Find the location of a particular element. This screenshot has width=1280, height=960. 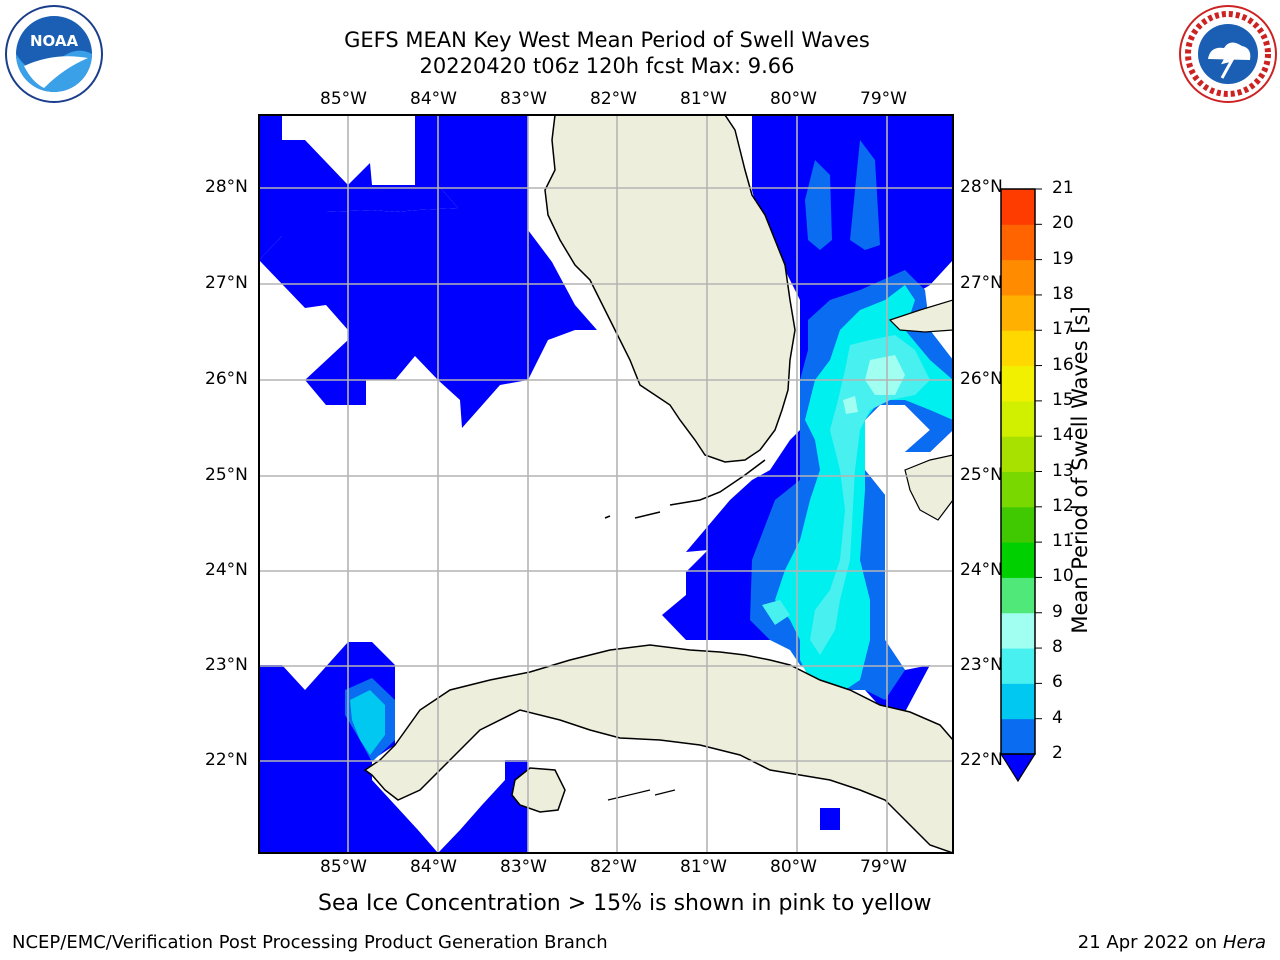

lon-label-top: 85°W is located at coordinates (343, 99).